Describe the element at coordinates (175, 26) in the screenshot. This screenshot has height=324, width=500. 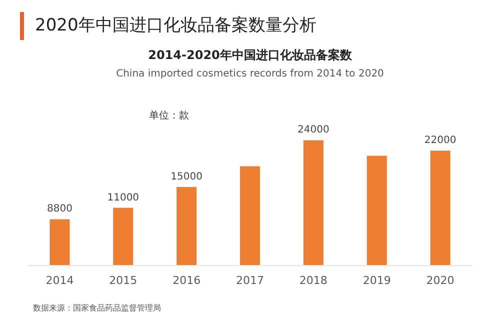
I see `chart-title: 2020年中国进口化妆品备案数量分析` at that location.